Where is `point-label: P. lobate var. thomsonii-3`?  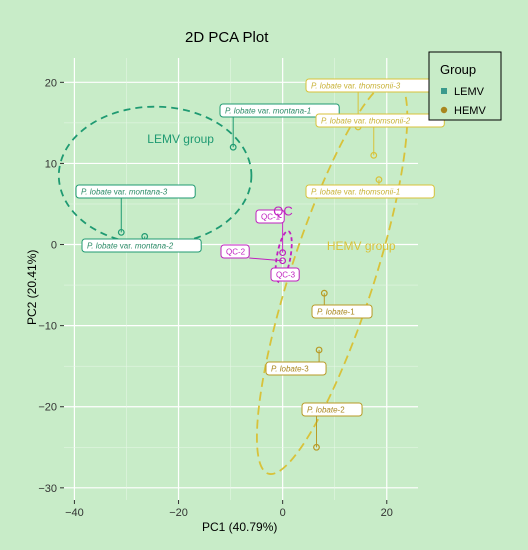
point-label: P. lobate var. thomsonii-3 is located at coordinates (356, 86).